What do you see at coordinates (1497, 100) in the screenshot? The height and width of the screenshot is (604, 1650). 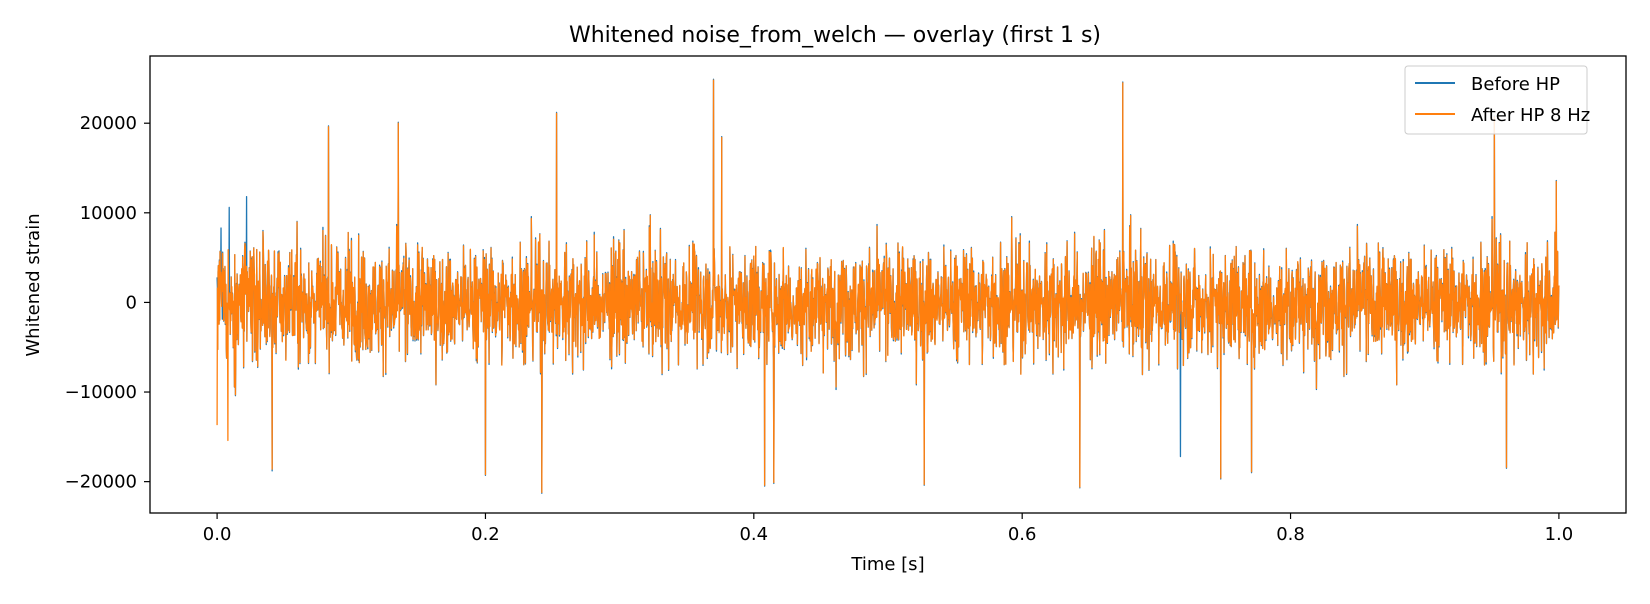 I see `legend: Before HP After HP 8 Hz` at bounding box center [1497, 100].